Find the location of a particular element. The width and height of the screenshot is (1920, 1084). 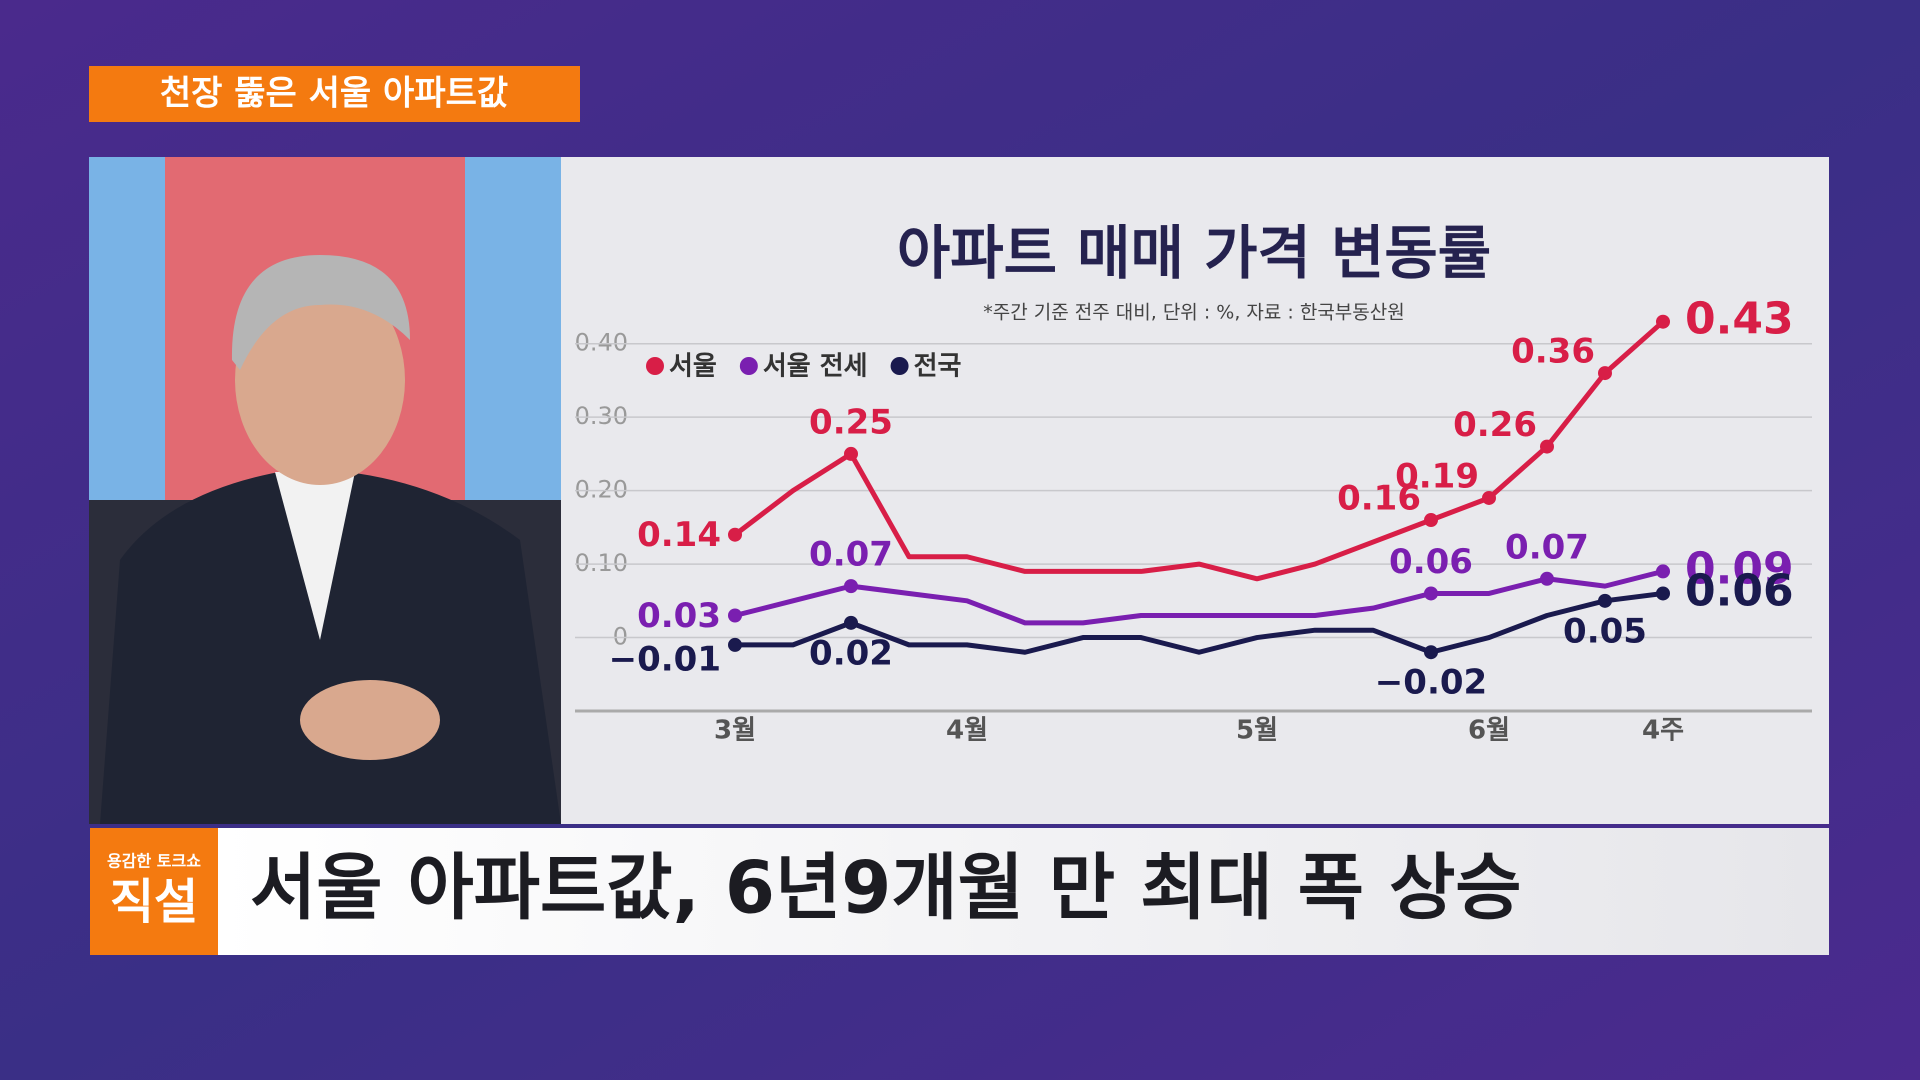

data-label: 0.09 is located at coordinates (1739, 568).